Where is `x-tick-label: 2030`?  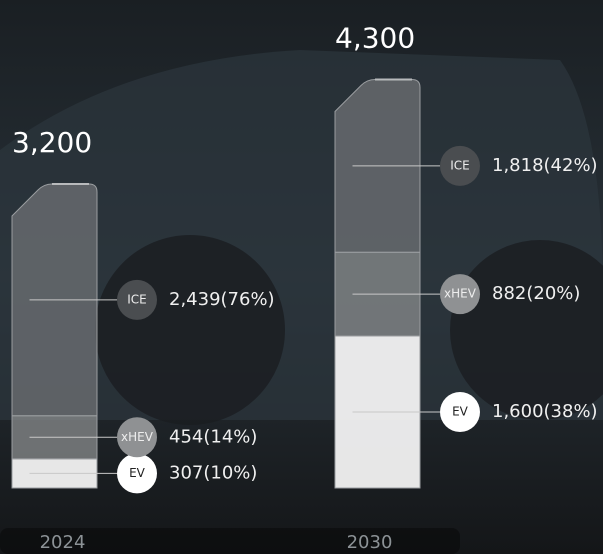 x-tick-label: 2030 is located at coordinates (370, 542).